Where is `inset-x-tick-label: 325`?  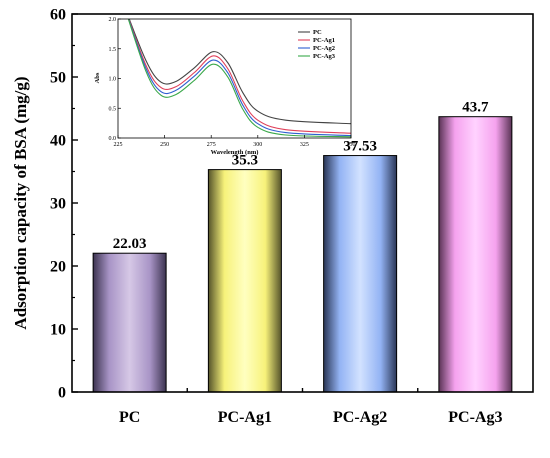
inset-x-tick-label: 325 is located at coordinates (304, 145).